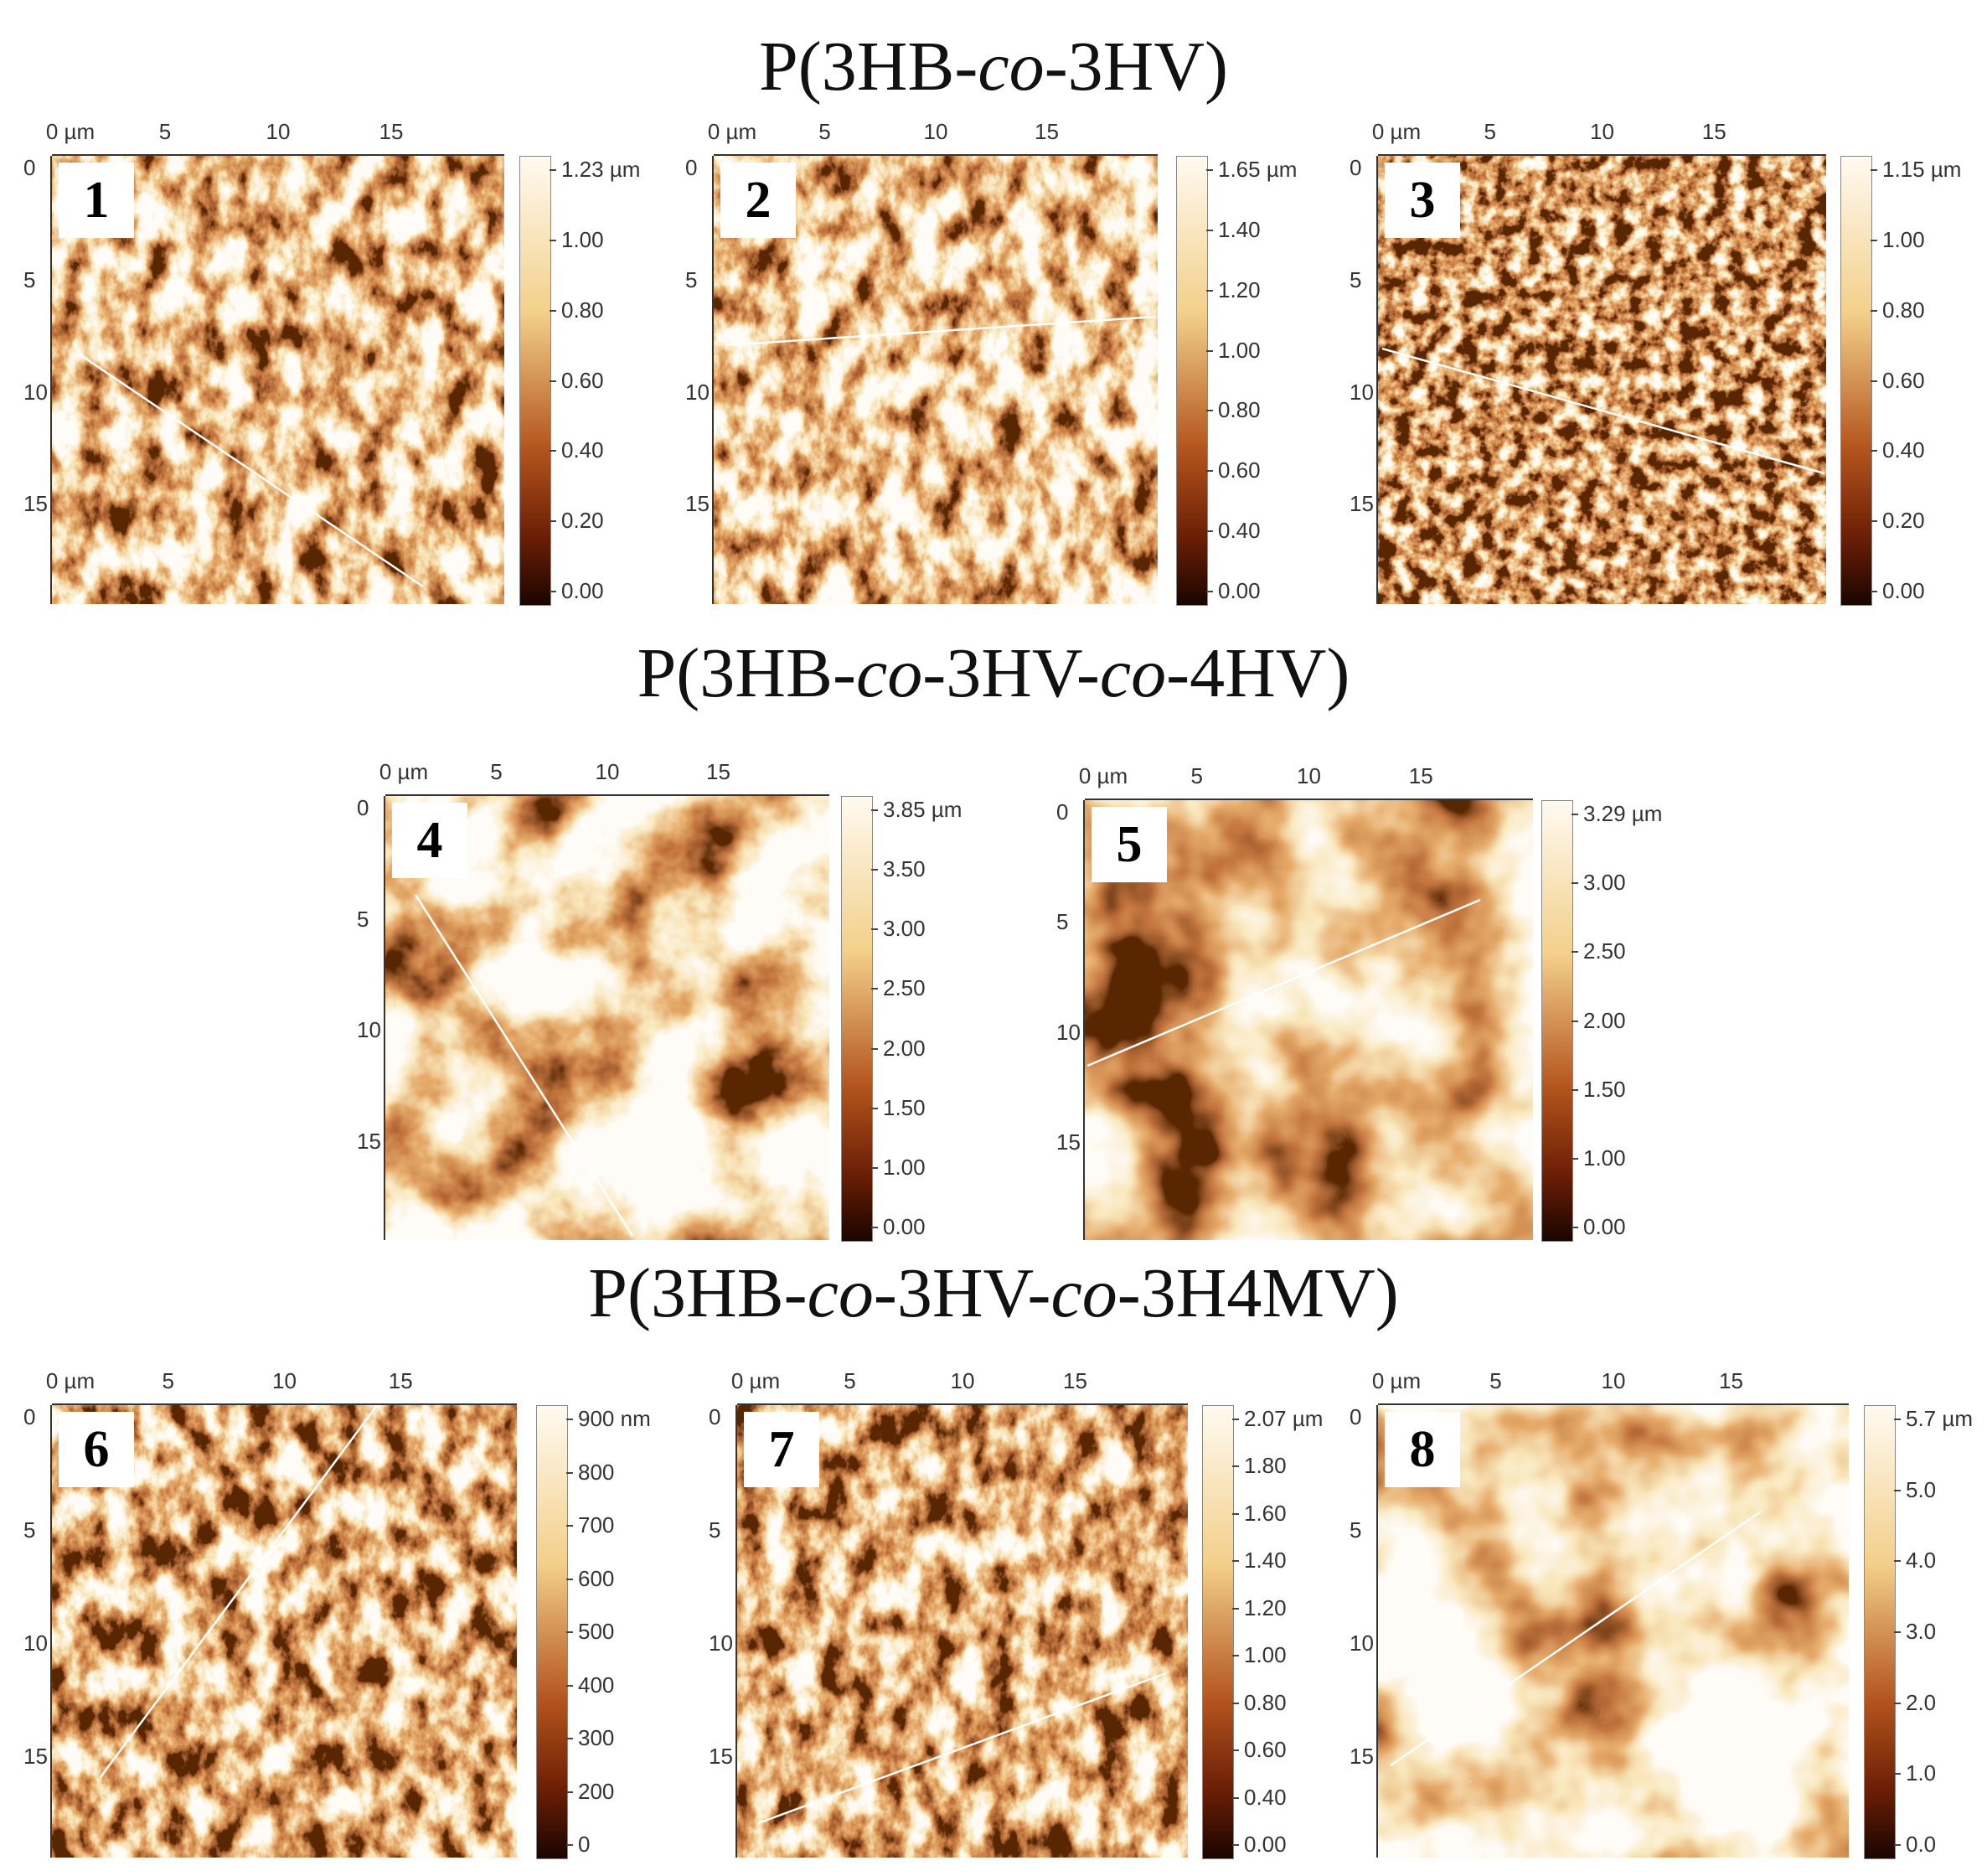  What do you see at coordinates (1258, 169) in the screenshot?
I see `colorbar-label: 1.65 µm` at bounding box center [1258, 169].